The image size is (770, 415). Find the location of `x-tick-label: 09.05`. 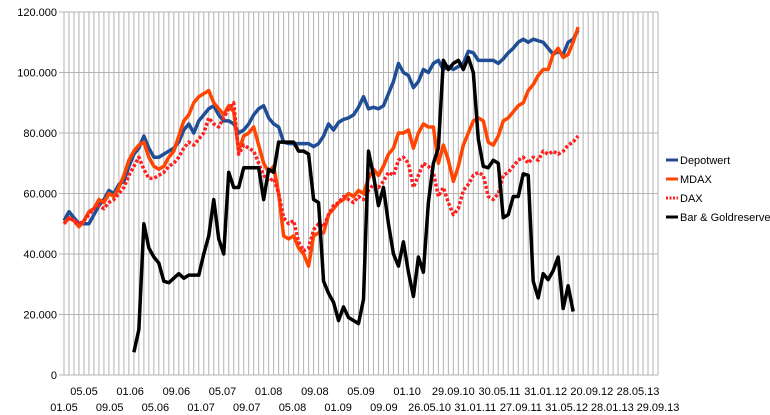

x-tick-label: 09.05 is located at coordinates (110, 408).